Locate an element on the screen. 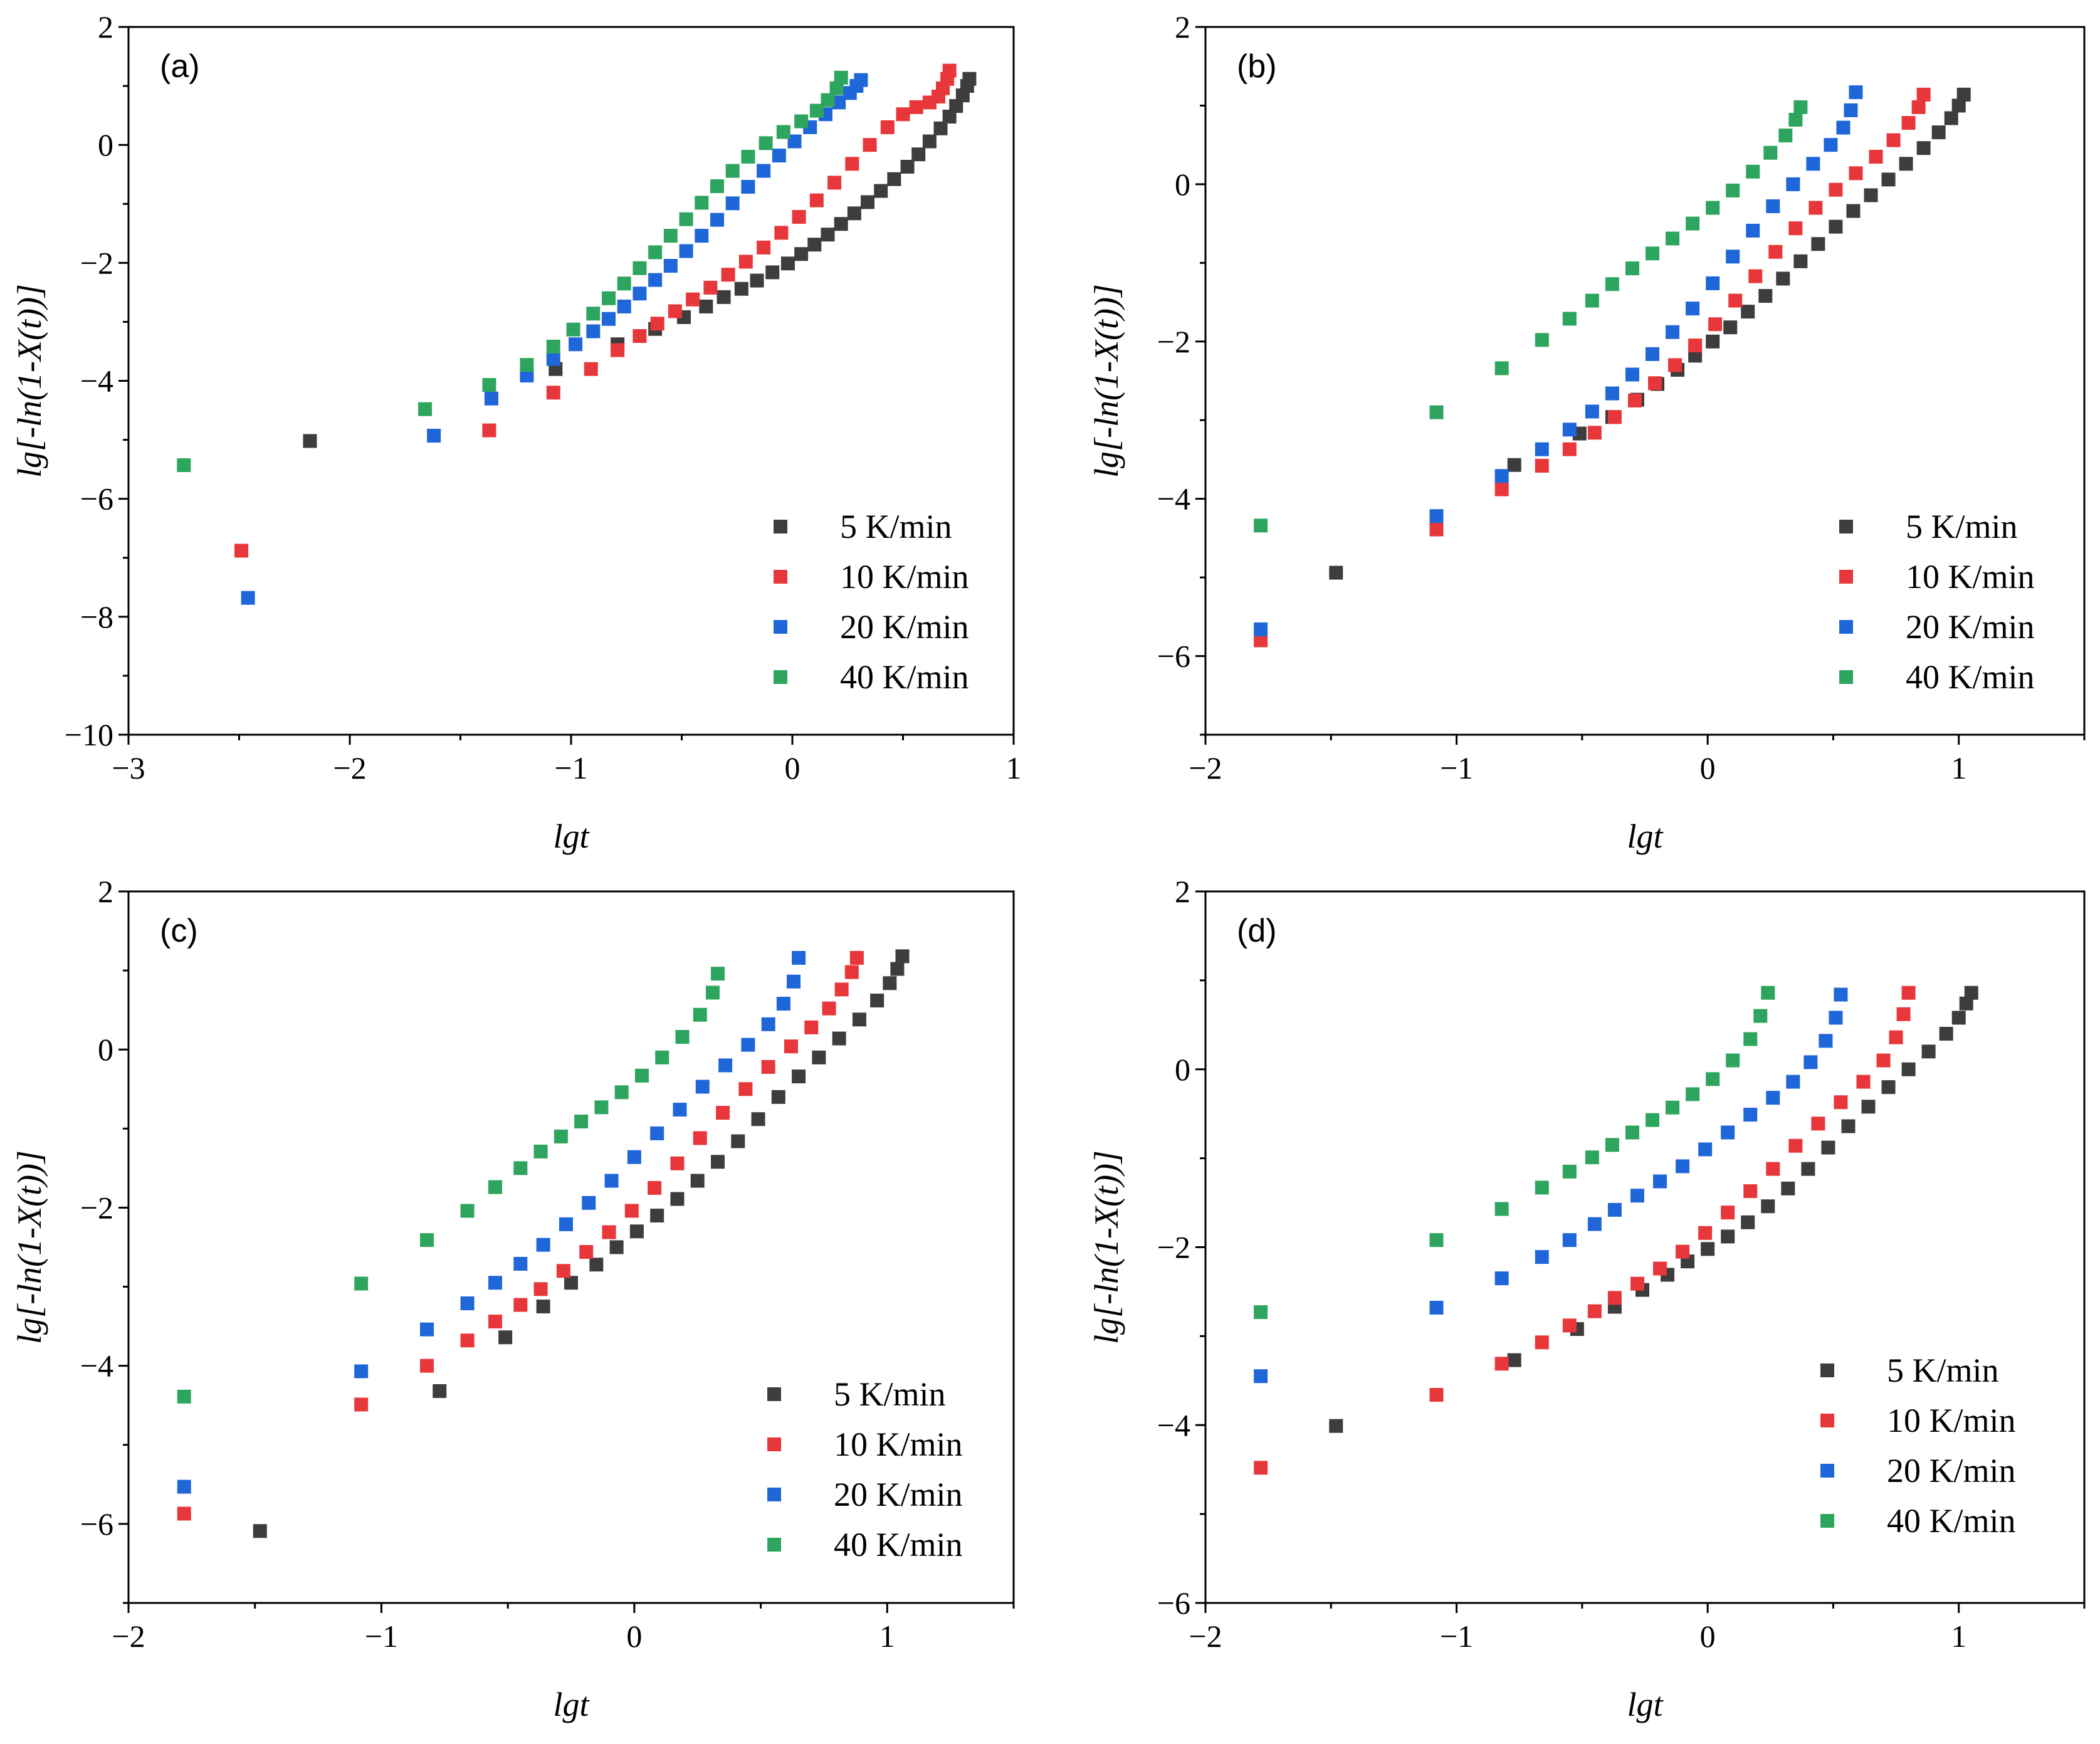 The image size is (2100, 1744). x-axis-title: lgt is located at coordinates (1646, 1704).